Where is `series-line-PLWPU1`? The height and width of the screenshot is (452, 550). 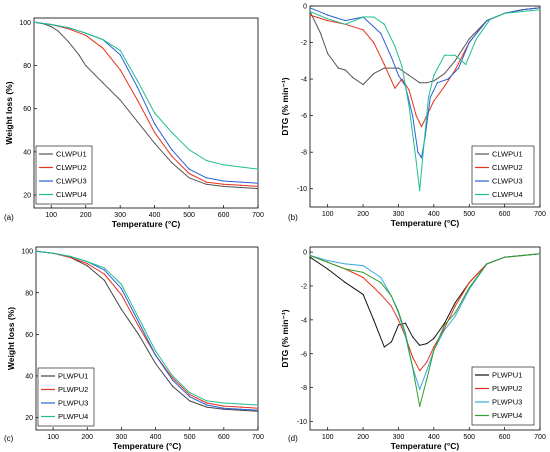 series-line-PLWPU1 is located at coordinates (425, 300).